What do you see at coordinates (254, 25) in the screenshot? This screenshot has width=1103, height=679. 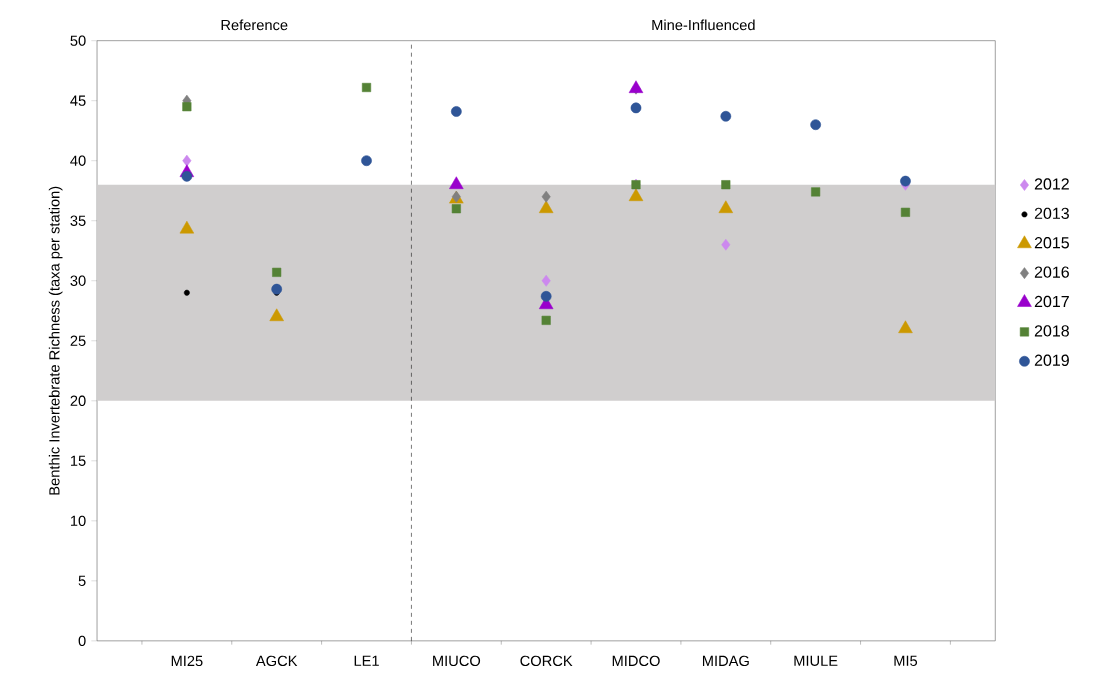 I see `text: Reference` at bounding box center [254, 25].